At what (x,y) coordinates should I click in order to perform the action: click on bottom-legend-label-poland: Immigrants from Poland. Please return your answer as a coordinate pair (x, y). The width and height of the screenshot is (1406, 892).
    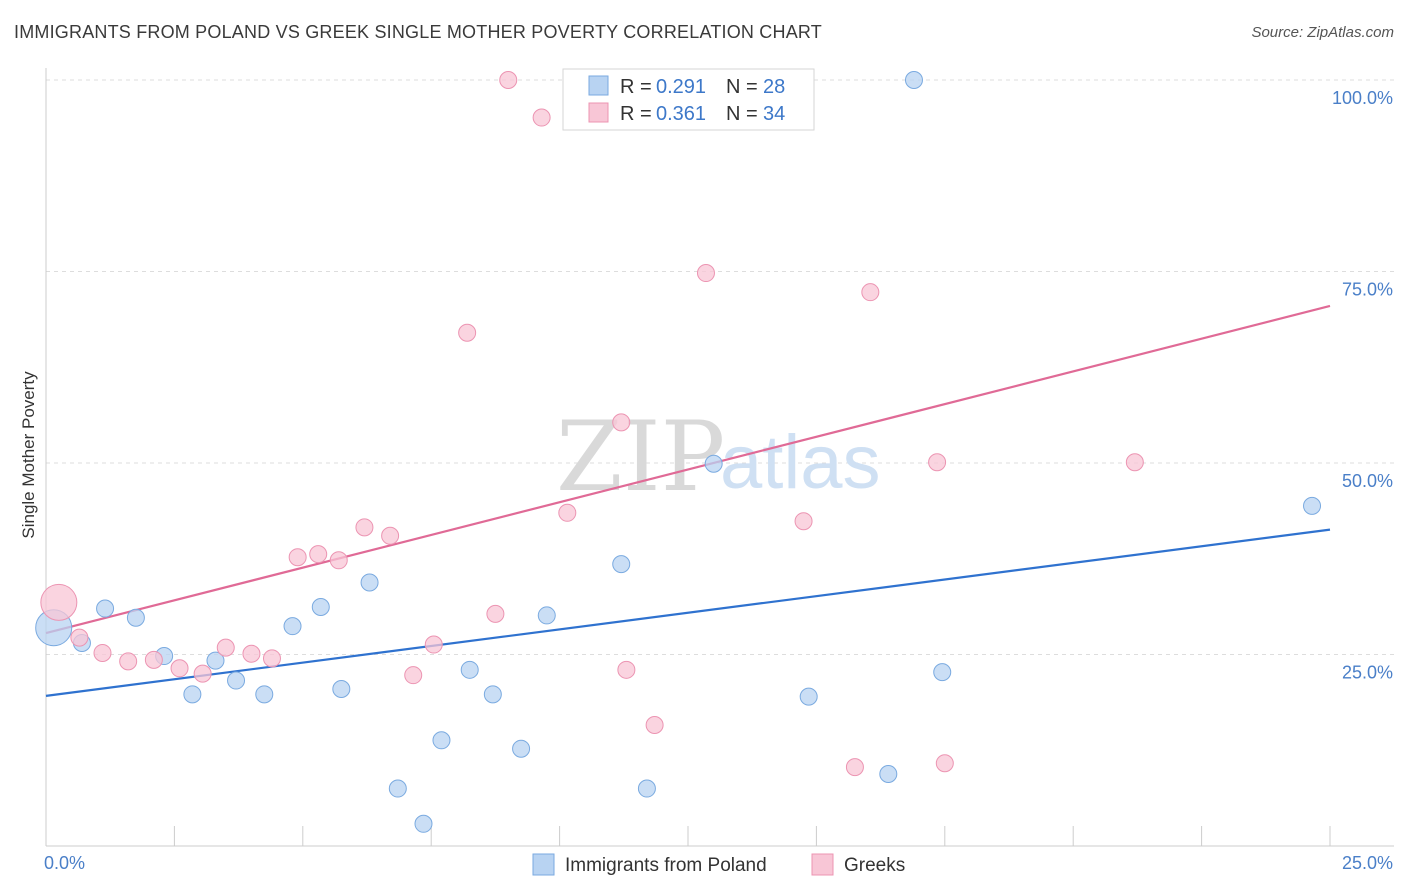
    Looking at the image, I should click on (666, 865).